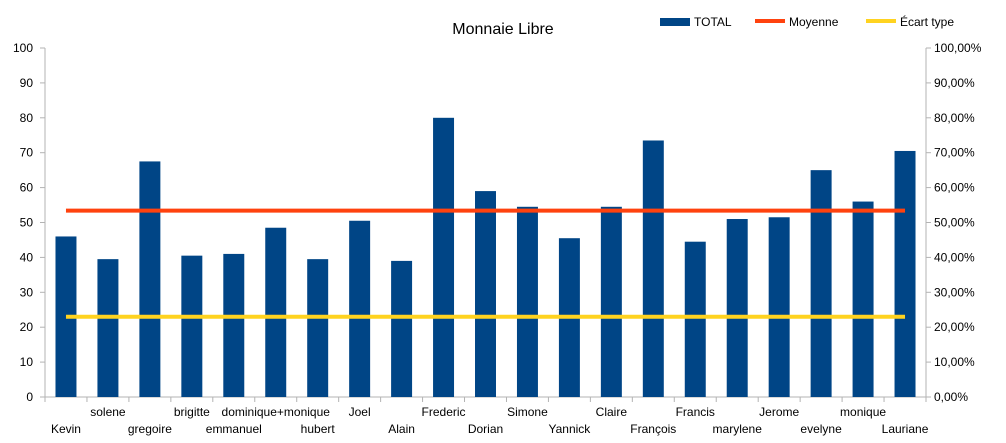 This screenshot has height=443, width=1006. What do you see at coordinates (503, 29) in the screenshot?
I see `chart-title: Monnaie Libre` at bounding box center [503, 29].